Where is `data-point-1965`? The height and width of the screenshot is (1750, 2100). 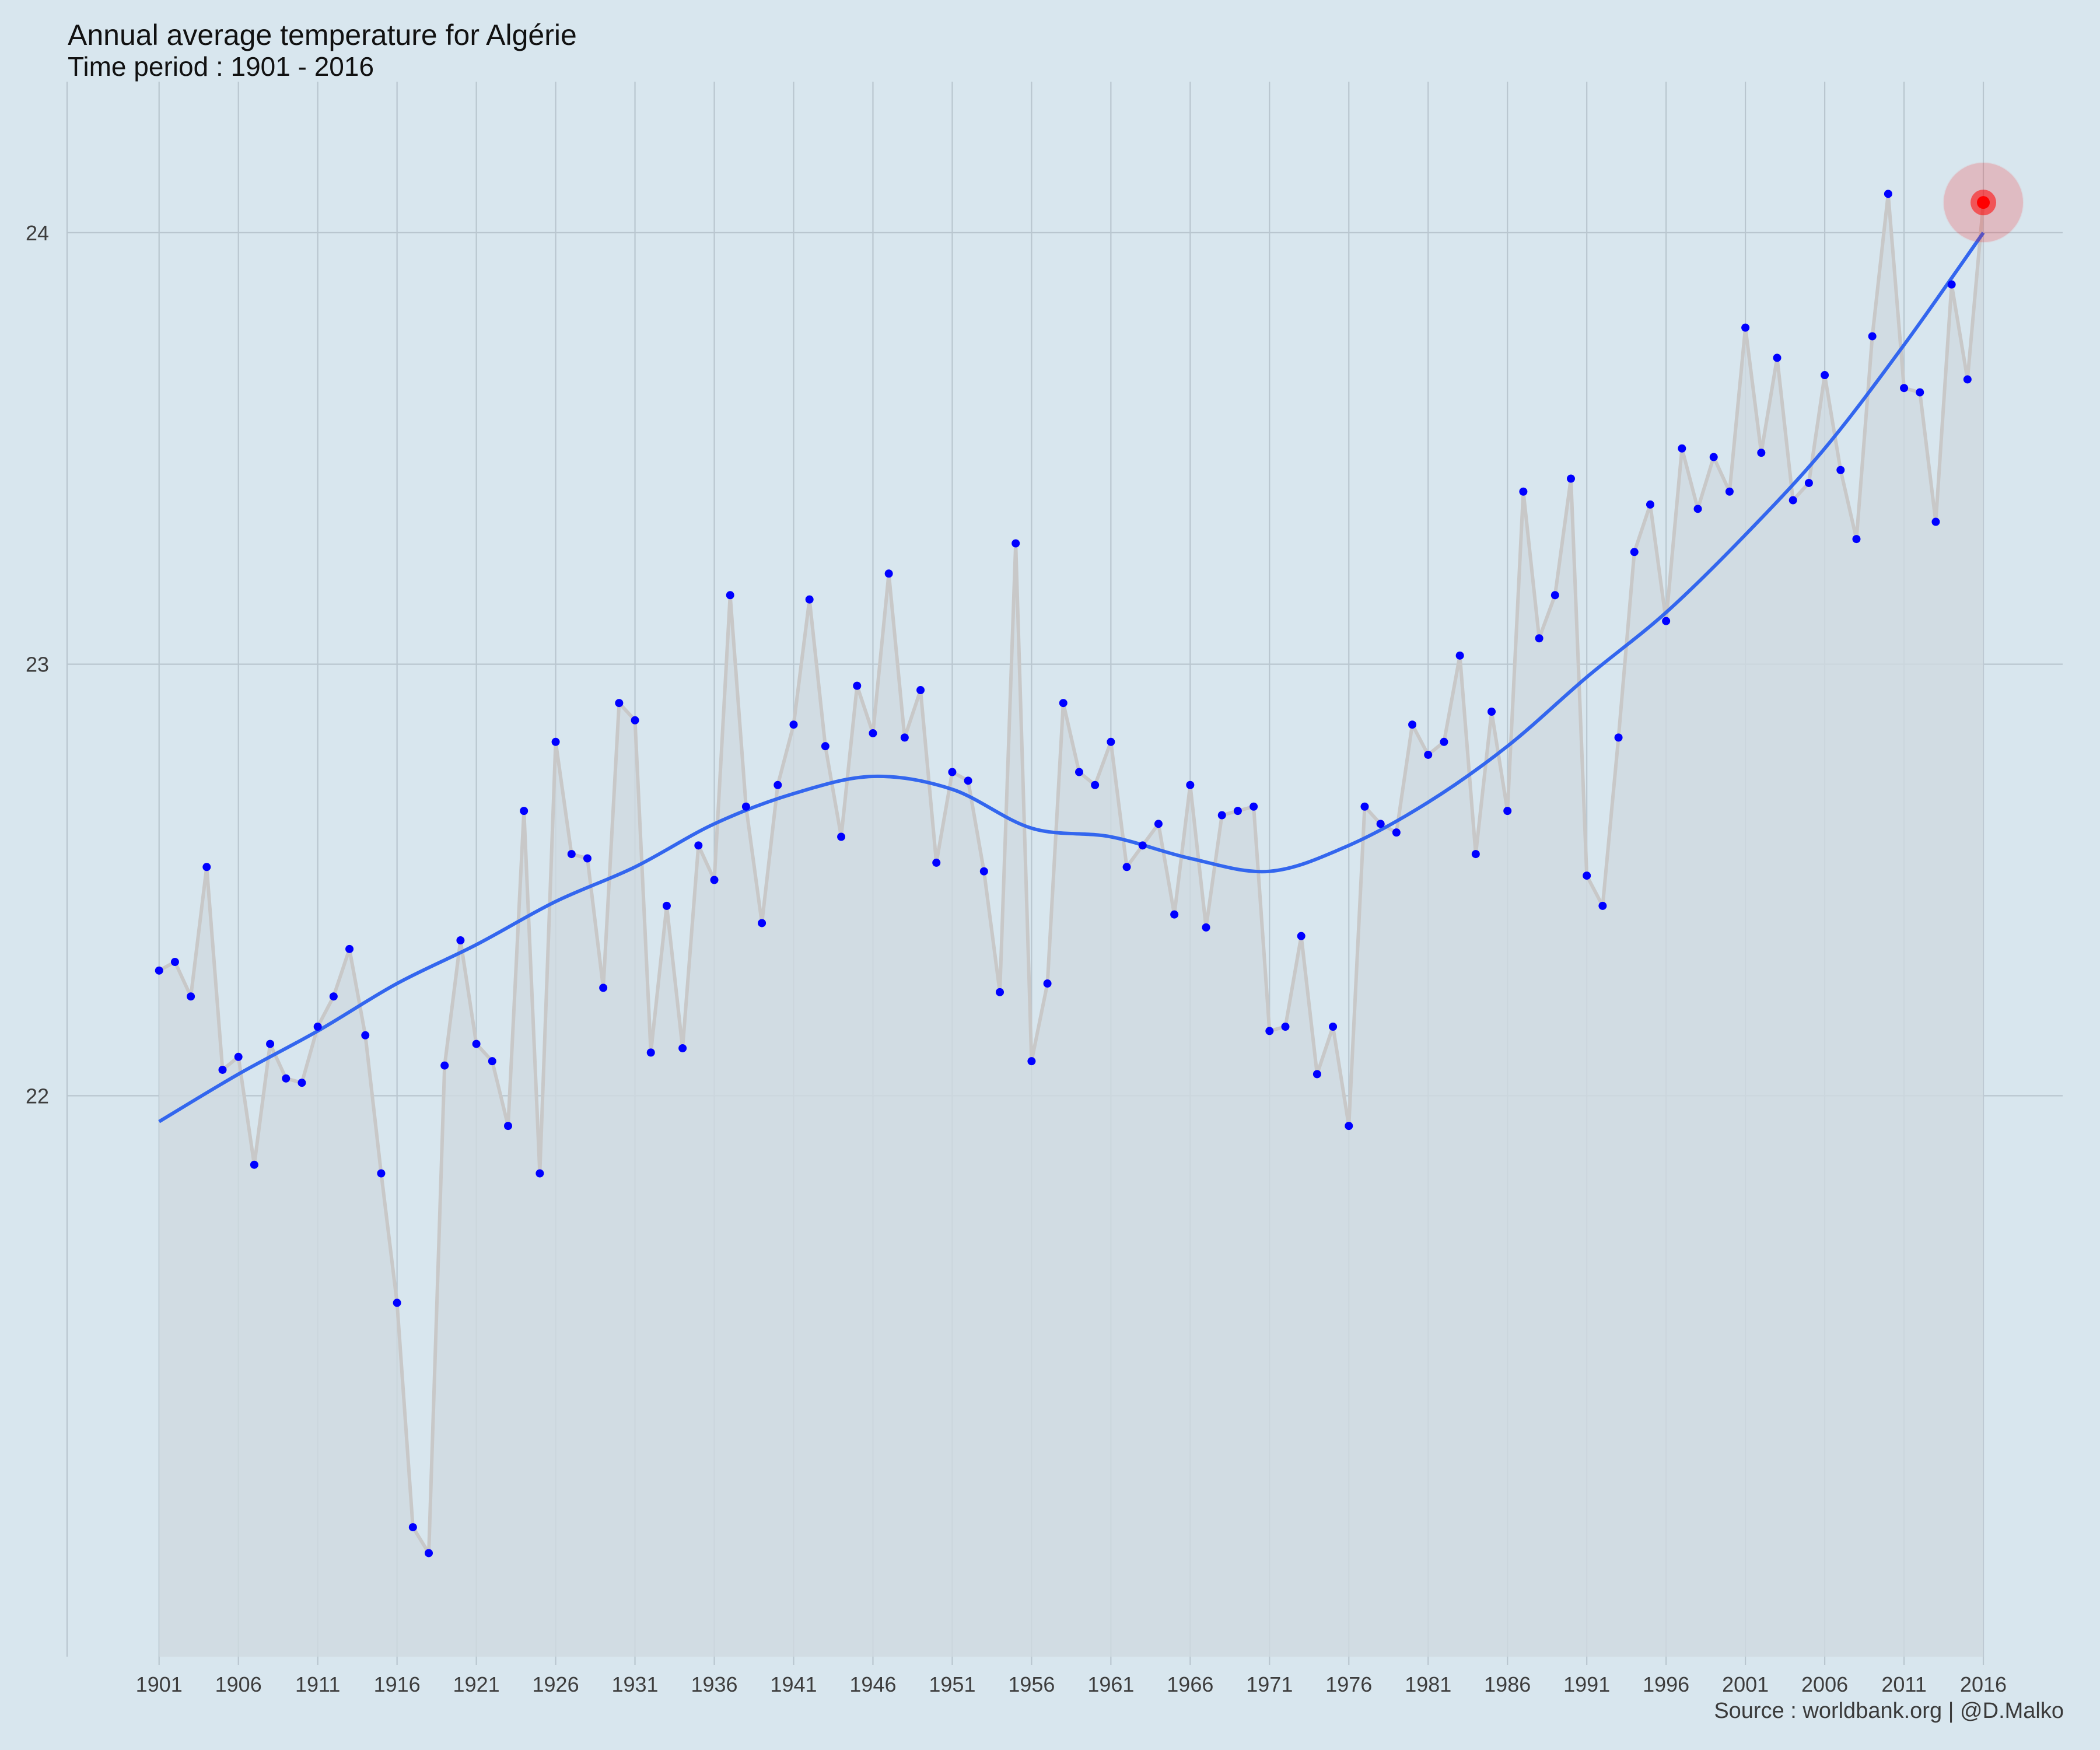
data-point-1965 is located at coordinates (1174, 914).